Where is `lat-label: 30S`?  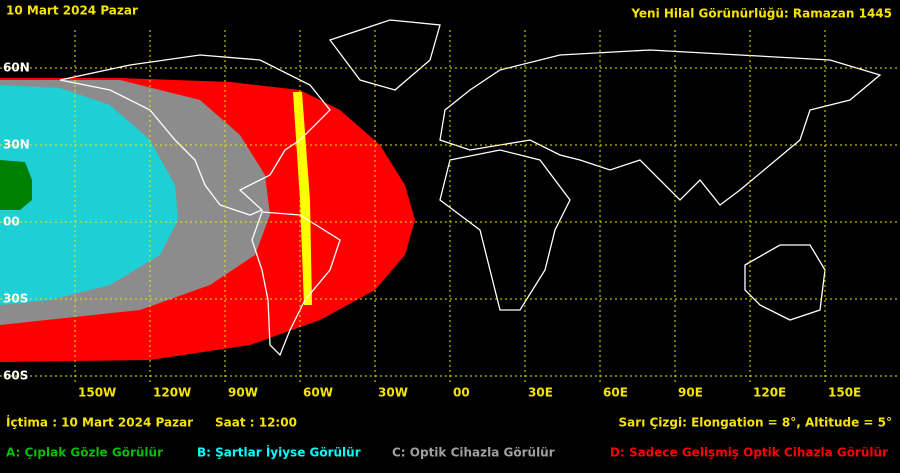
lat-label: 30S is located at coordinates (15, 299).